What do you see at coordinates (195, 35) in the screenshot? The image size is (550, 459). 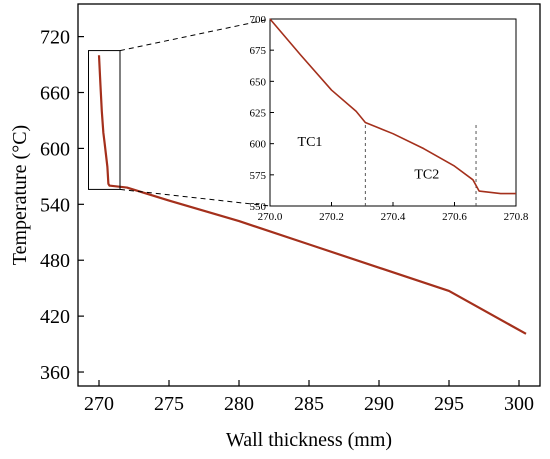 I see `zoom-connector-top` at bounding box center [195, 35].